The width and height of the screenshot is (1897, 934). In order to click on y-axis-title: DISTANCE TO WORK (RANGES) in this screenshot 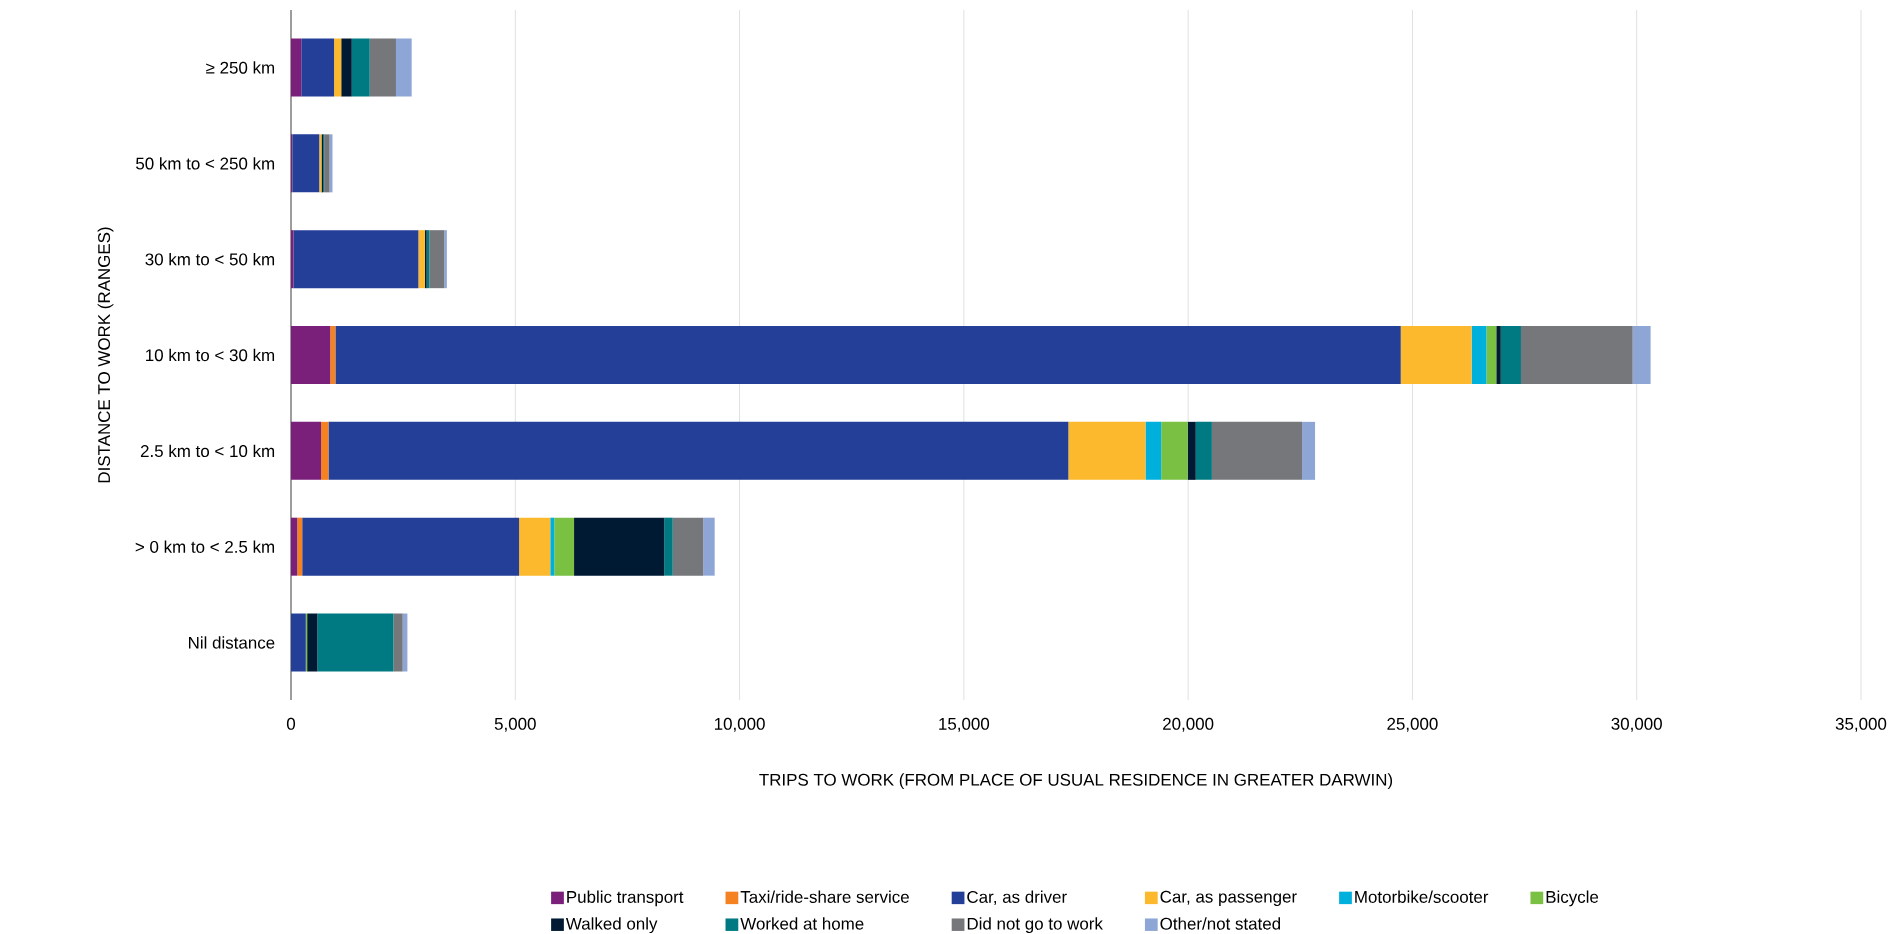, I will do `click(105, 355)`.